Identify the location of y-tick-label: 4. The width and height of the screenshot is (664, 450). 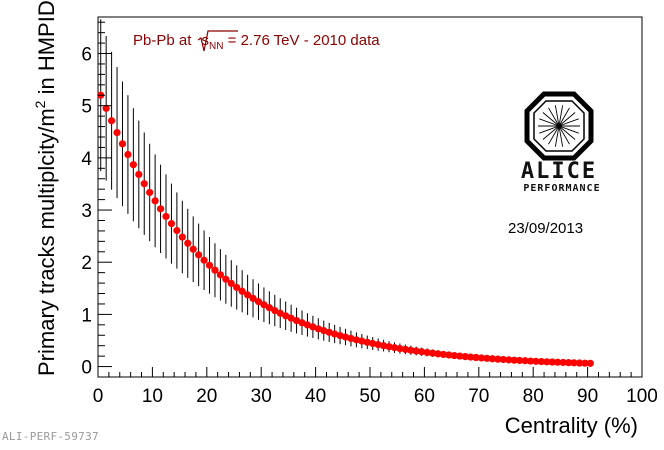
(86, 159).